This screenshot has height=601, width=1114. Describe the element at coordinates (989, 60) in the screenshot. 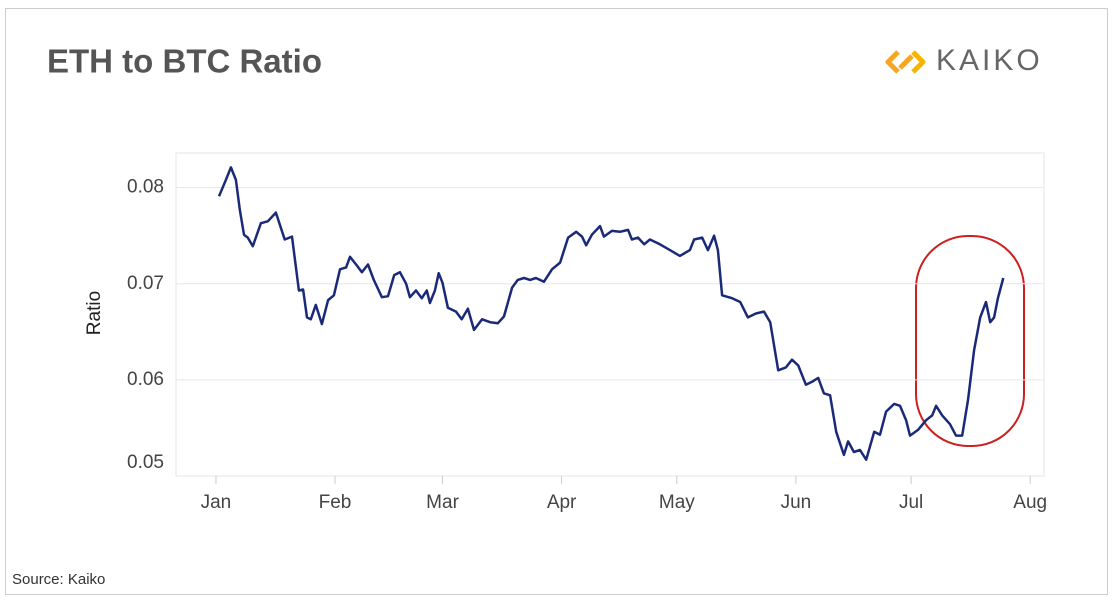

I see `logo-text: KAIKO` at that location.